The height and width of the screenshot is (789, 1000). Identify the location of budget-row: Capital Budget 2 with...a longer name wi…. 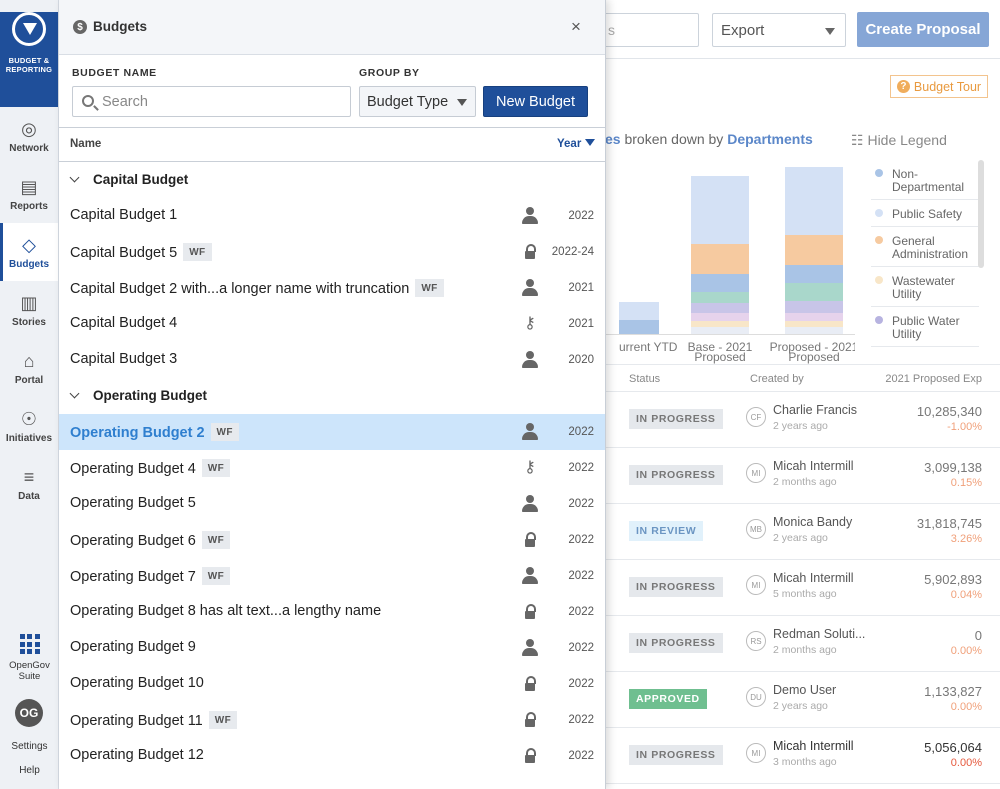
(332, 288).